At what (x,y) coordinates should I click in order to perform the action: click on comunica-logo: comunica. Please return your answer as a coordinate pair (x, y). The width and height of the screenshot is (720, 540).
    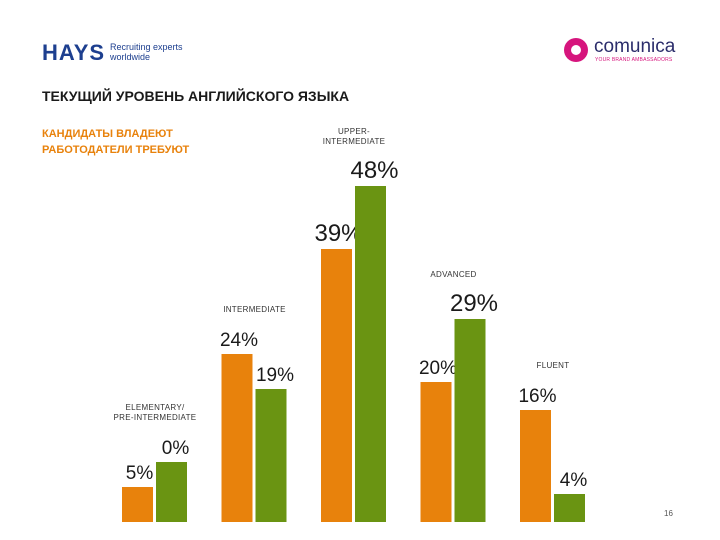
    Looking at the image, I should click on (635, 46).